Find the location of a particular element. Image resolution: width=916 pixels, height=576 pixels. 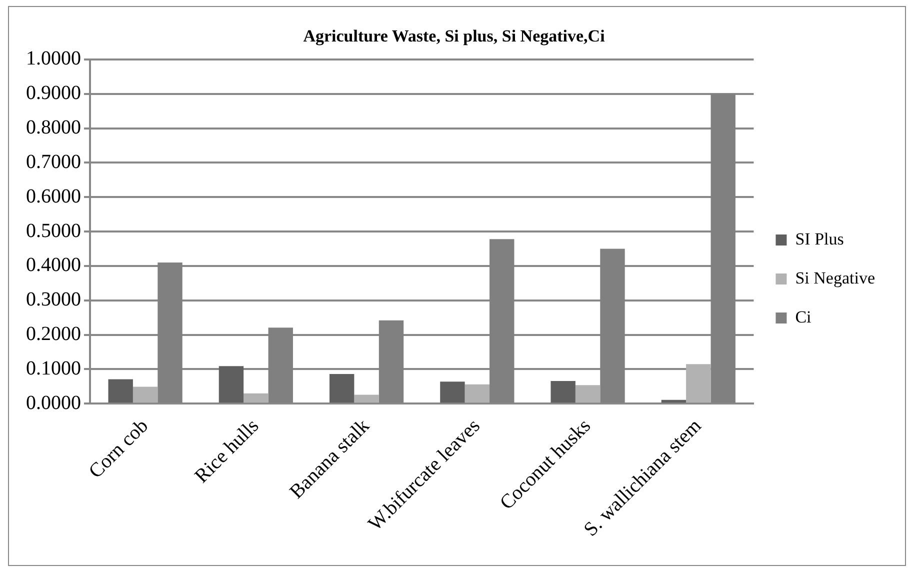

y-tick-label: 0.1000 is located at coordinates (53, 368).